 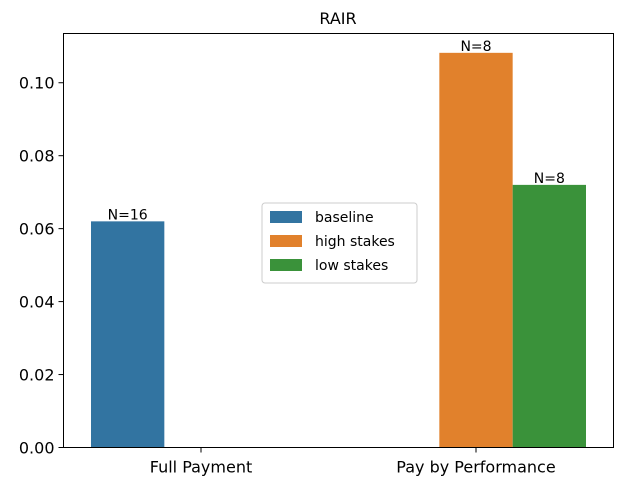 What do you see at coordinates (476, 250) in the screenshot?
I see `bar-high-stakes-pay-by-performance` at bounding box center [476, 250].